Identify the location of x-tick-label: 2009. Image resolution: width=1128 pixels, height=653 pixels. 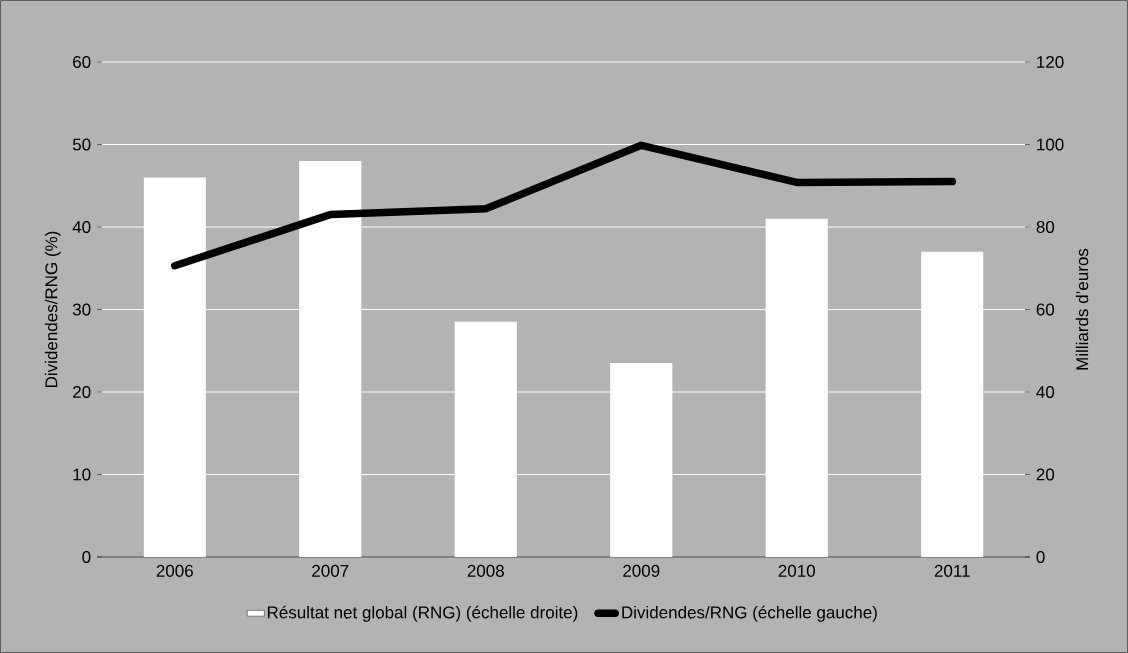
(641, 570).